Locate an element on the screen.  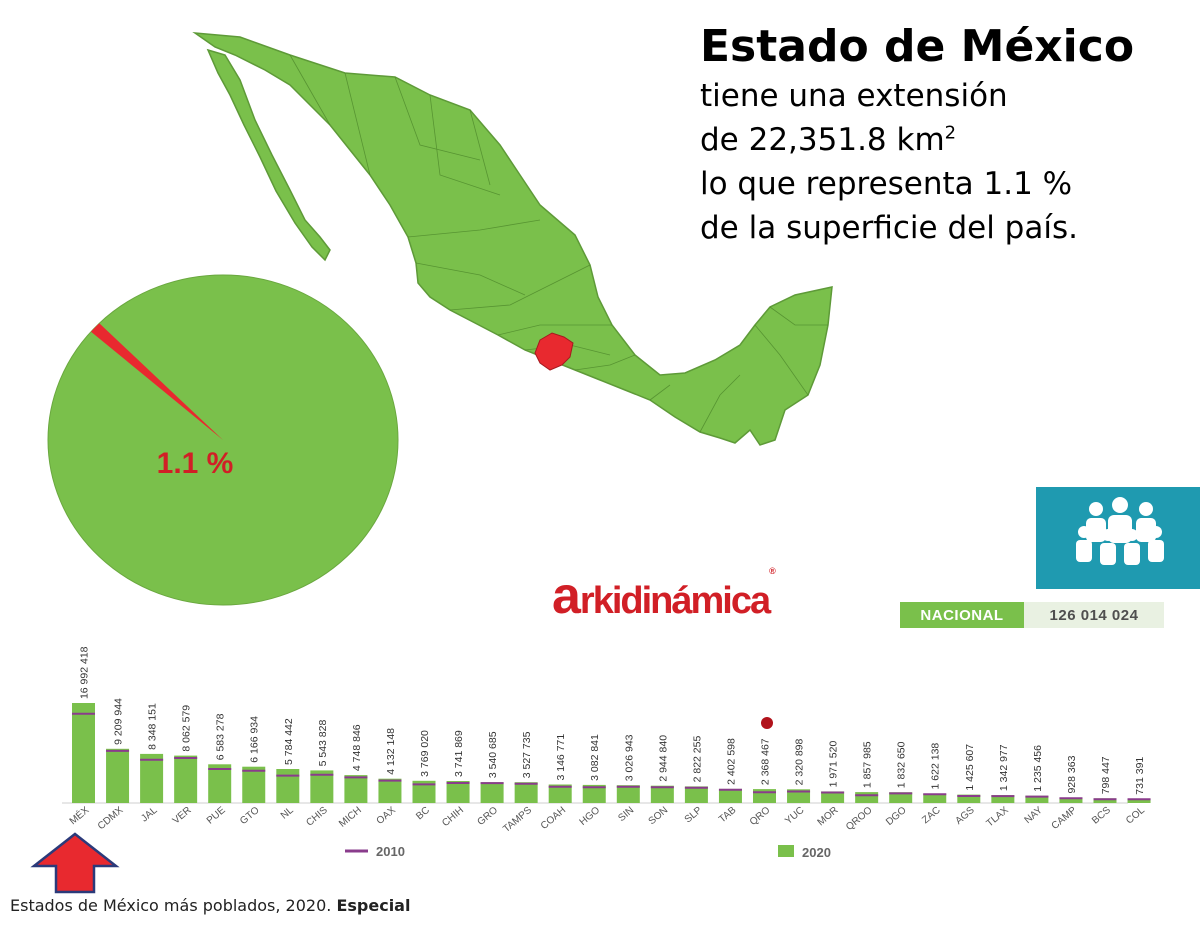
value-label-QROO: 1 857 985 is located at coordinates (868, 764).